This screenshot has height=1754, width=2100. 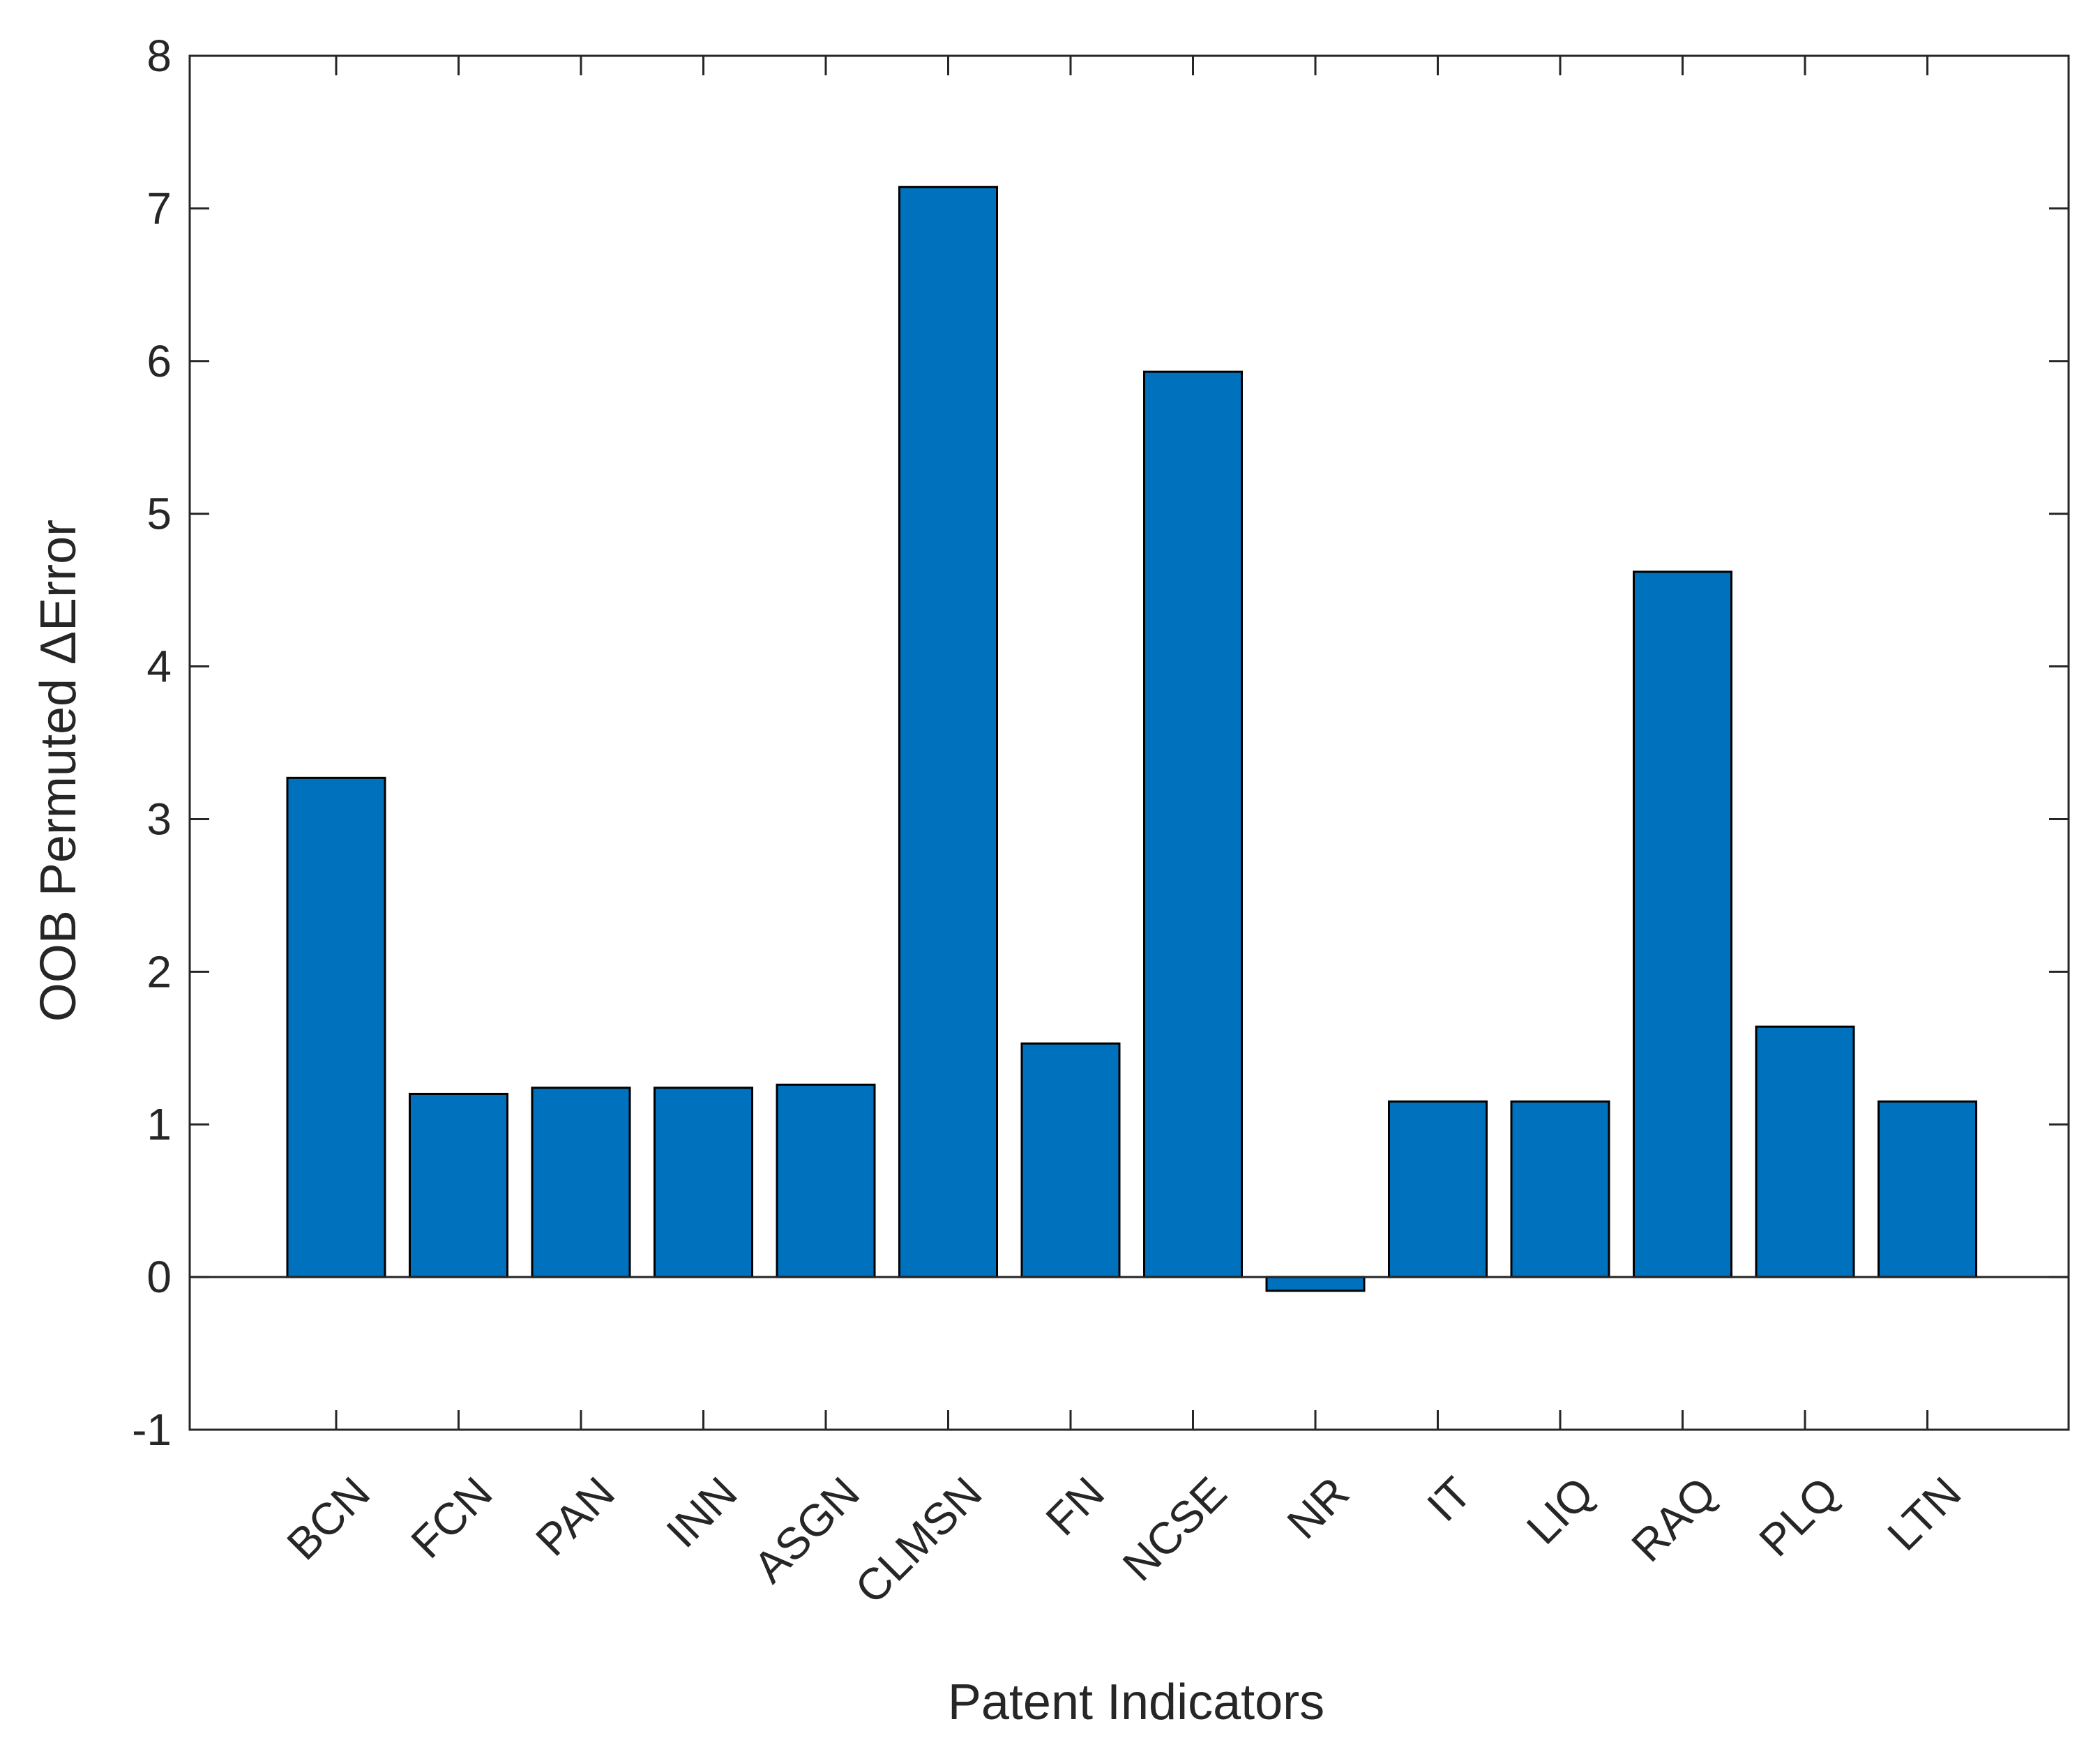 What do you see at coordinates (458, 1185) in the screenshot?
I see `bar-fcn` at bounding box center [458, 1185].